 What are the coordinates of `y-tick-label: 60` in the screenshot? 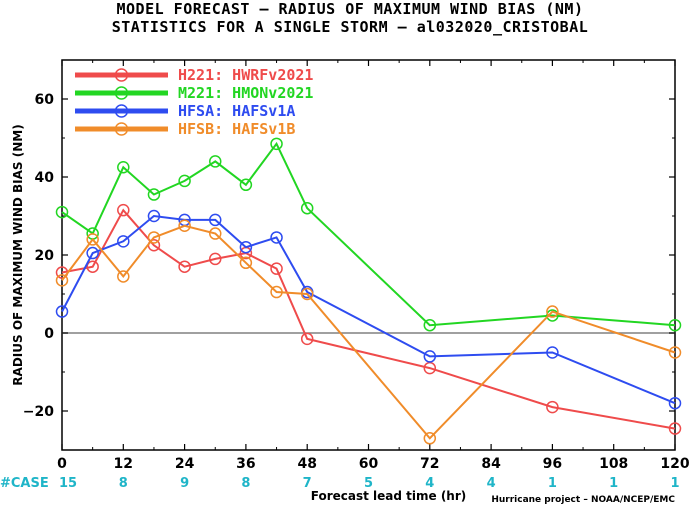 It's located at (45, 100).